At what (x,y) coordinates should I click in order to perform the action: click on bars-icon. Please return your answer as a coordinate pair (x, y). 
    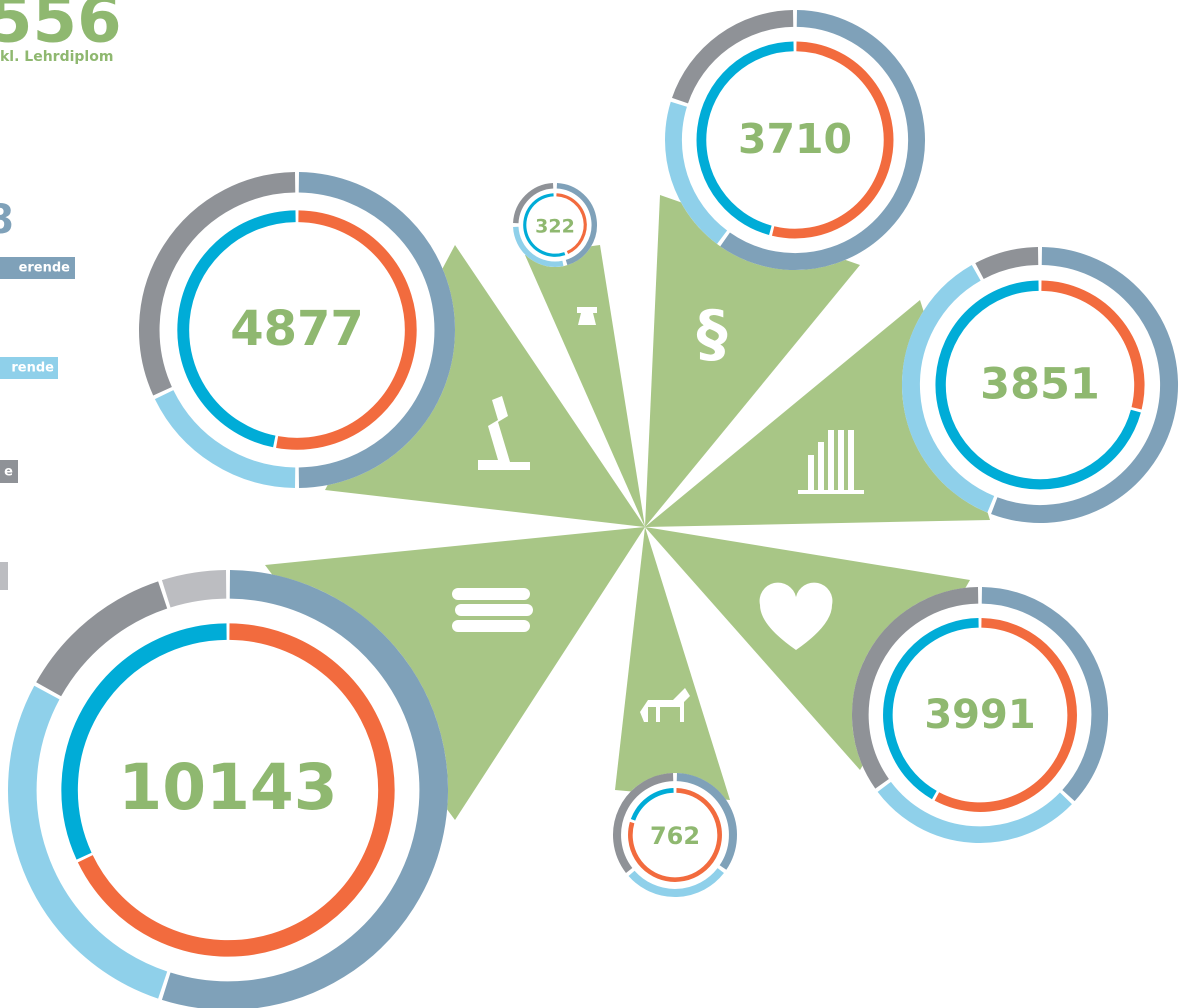
    Looking at the image, I should click on (831, 462).